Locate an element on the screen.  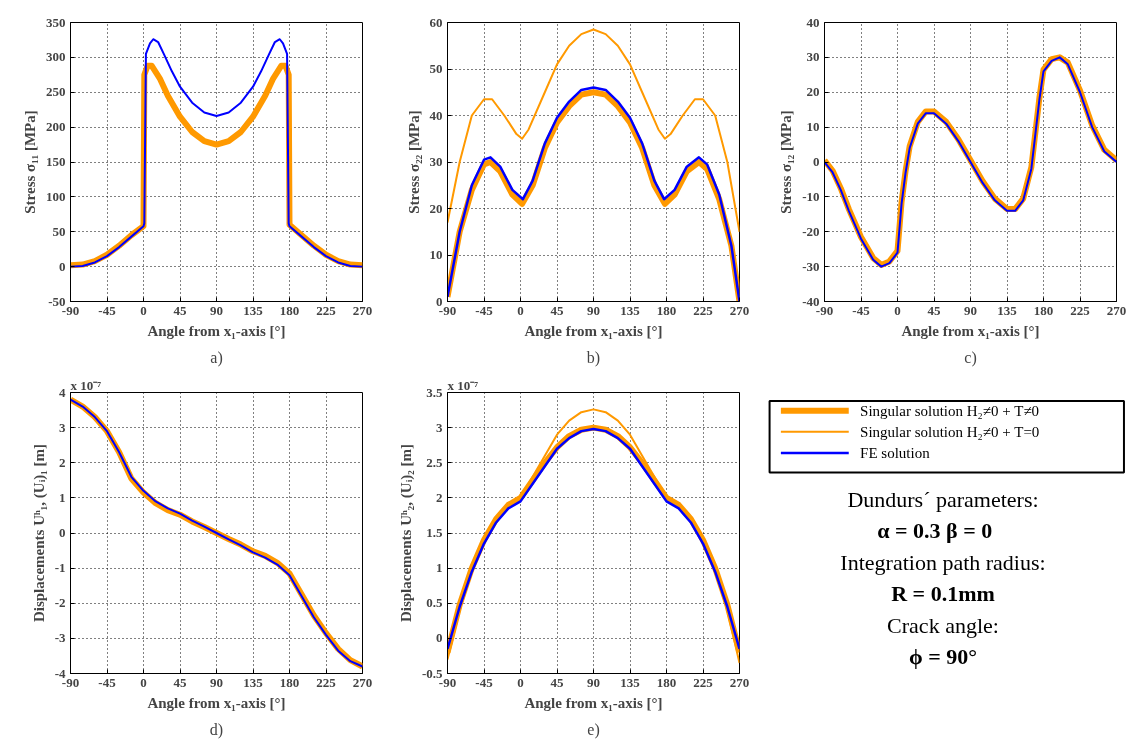
y-tick-label: -20 is located at coordinates (811, 231).